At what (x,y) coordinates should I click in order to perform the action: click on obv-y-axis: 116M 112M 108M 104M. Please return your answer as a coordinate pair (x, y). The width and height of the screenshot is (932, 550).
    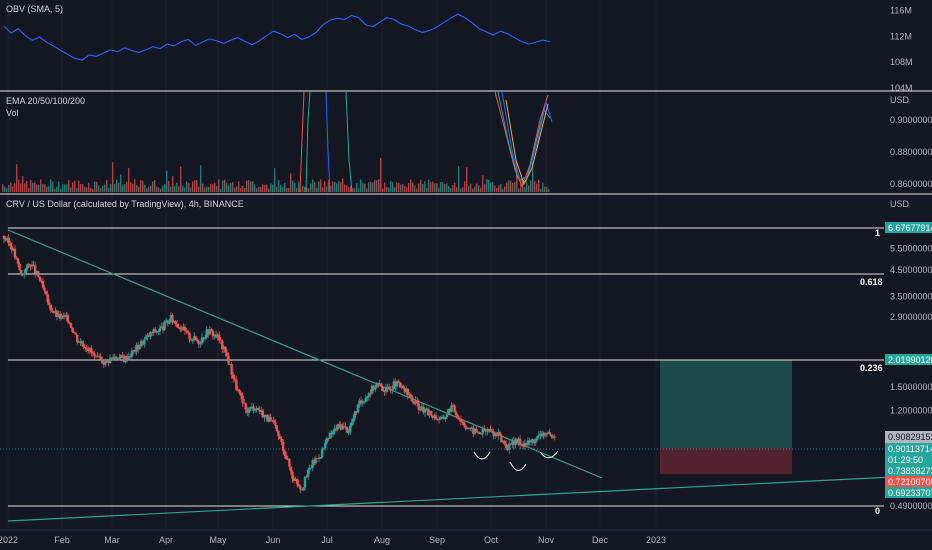
    Looking at the image, I should click on (901, 49).